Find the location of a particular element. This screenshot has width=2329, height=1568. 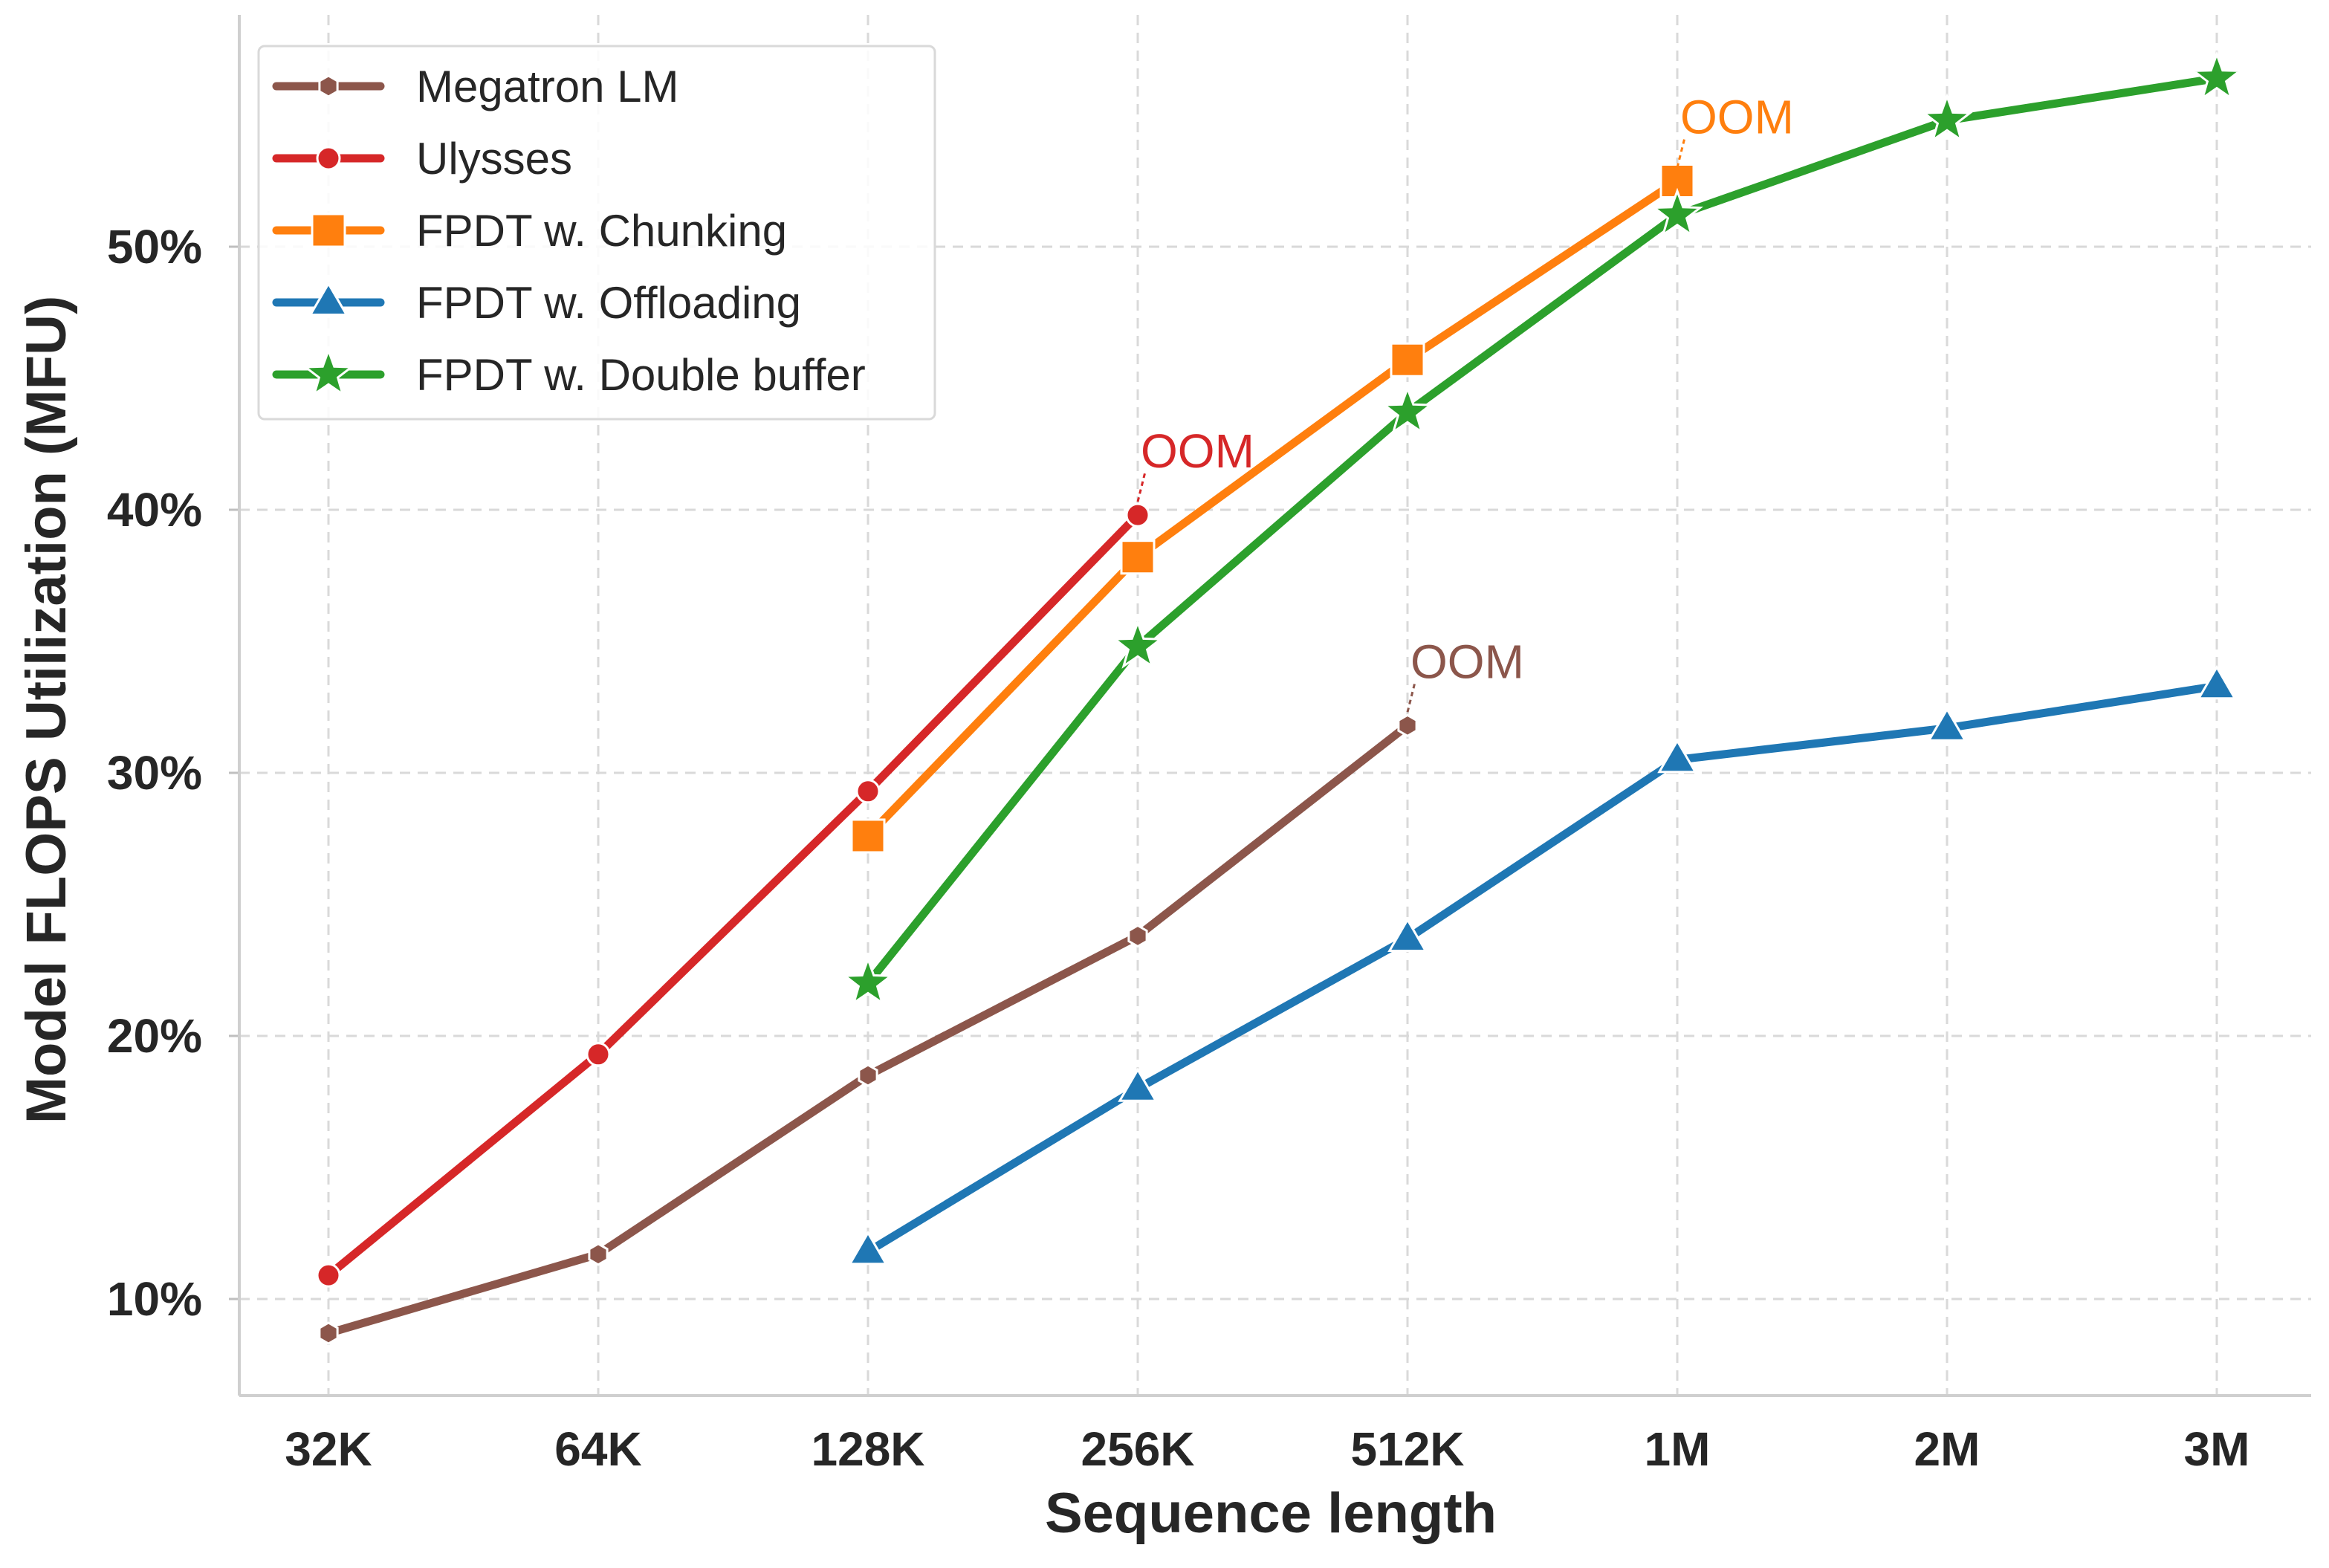

legend-item: Ulysses is located at coordinates (422, 159).